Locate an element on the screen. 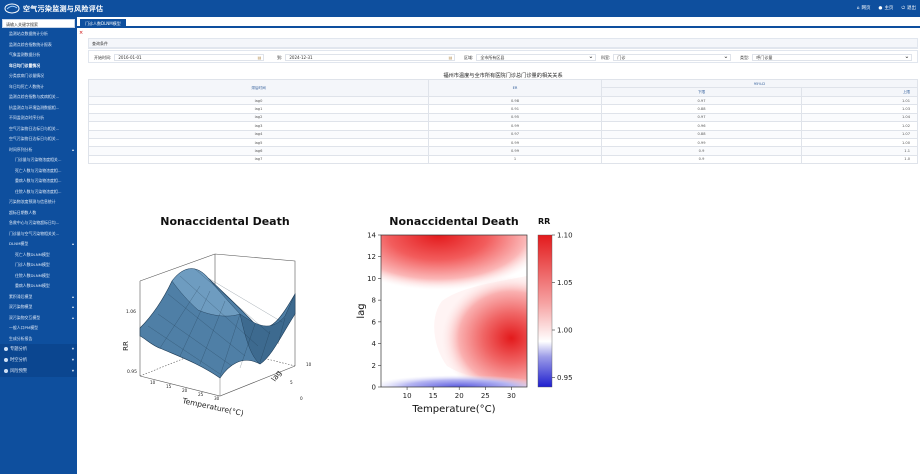  colorbar-tick-label: 0.95 is located at coordinates (565, 378).